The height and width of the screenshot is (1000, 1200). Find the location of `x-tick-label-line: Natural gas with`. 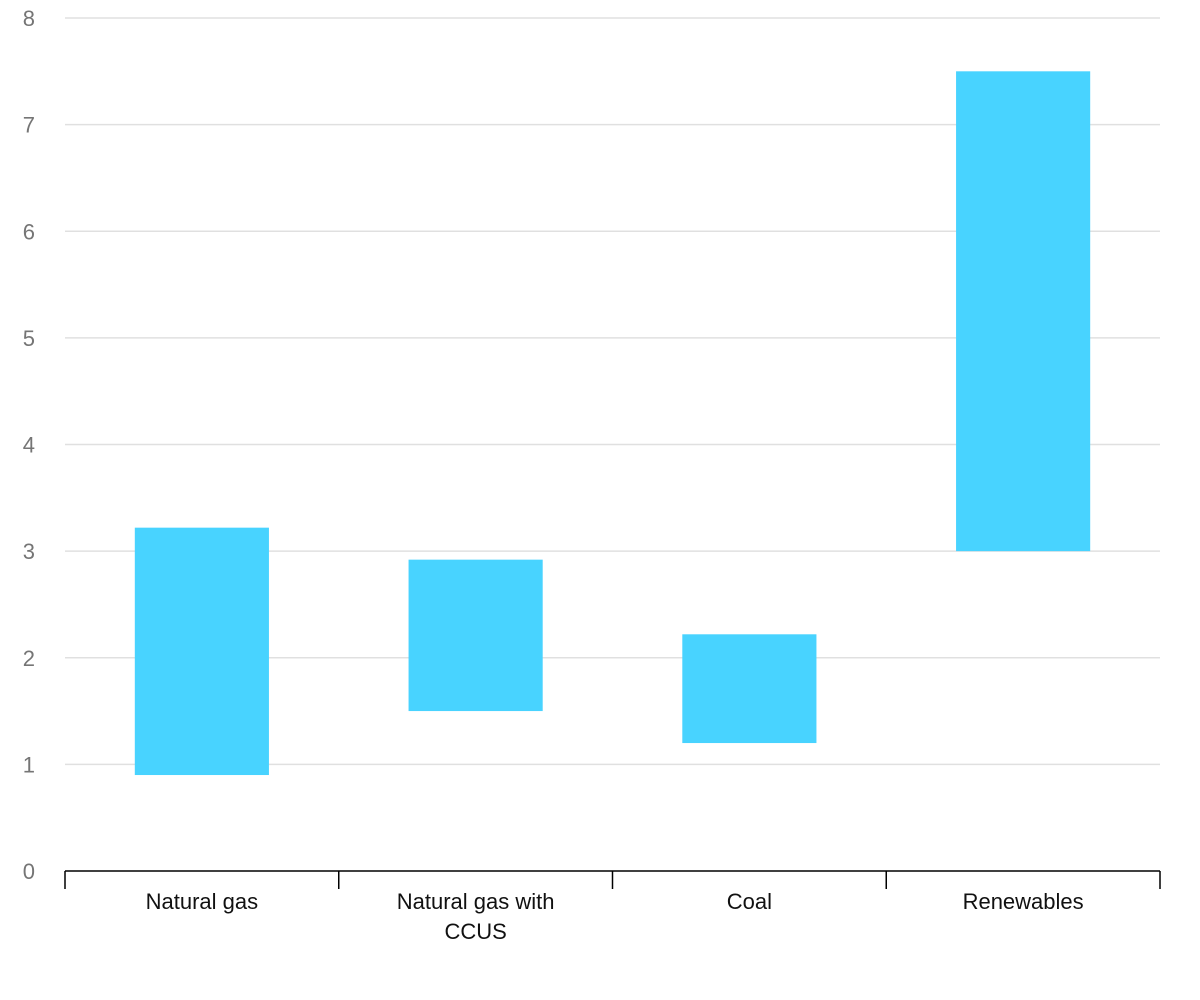

x-tick-label-line: Natural gas with is located at coordinates (476, 901).